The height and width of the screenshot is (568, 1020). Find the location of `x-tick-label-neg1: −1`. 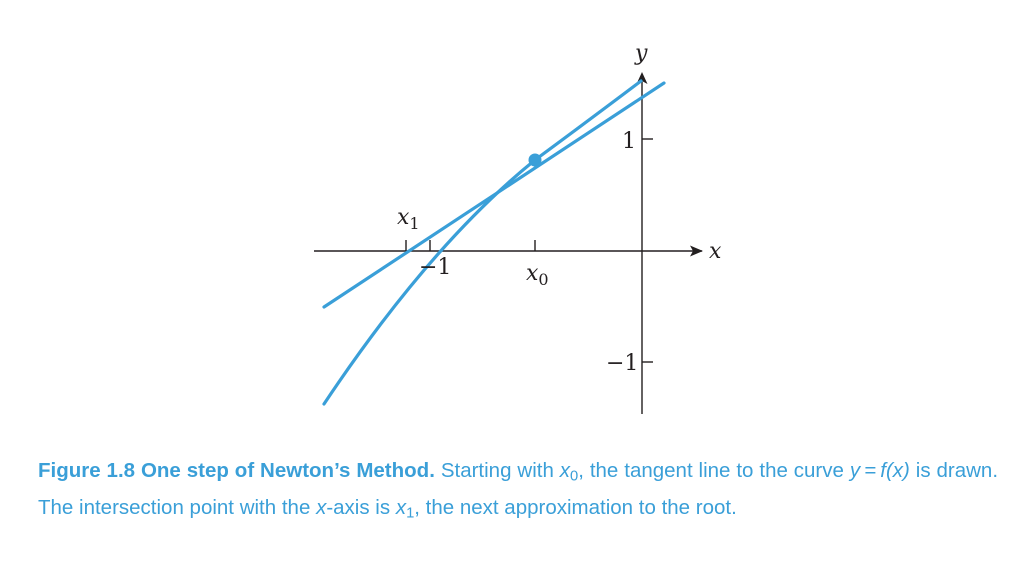

x-tick-label-neg1: −1 is located at coordinates (435, 267).